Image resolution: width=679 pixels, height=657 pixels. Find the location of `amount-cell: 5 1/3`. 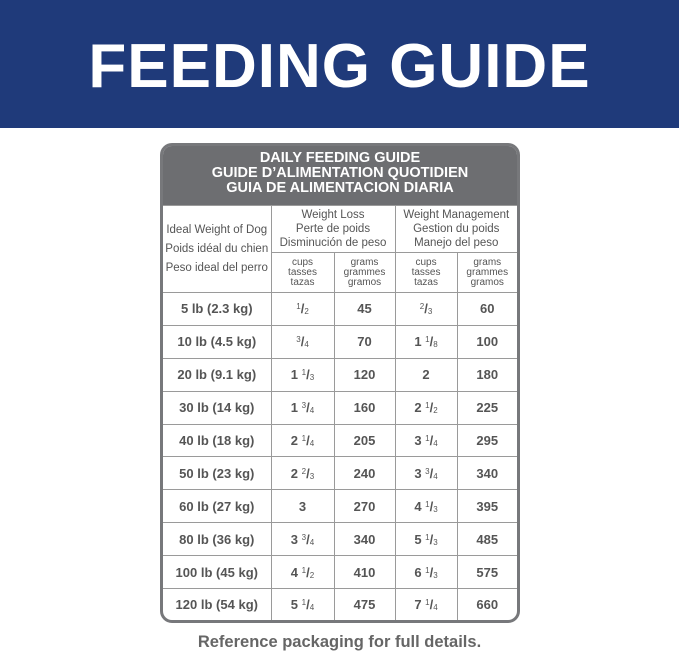

amount-cell: 5 1/3 is located at coordinates (426, 539).